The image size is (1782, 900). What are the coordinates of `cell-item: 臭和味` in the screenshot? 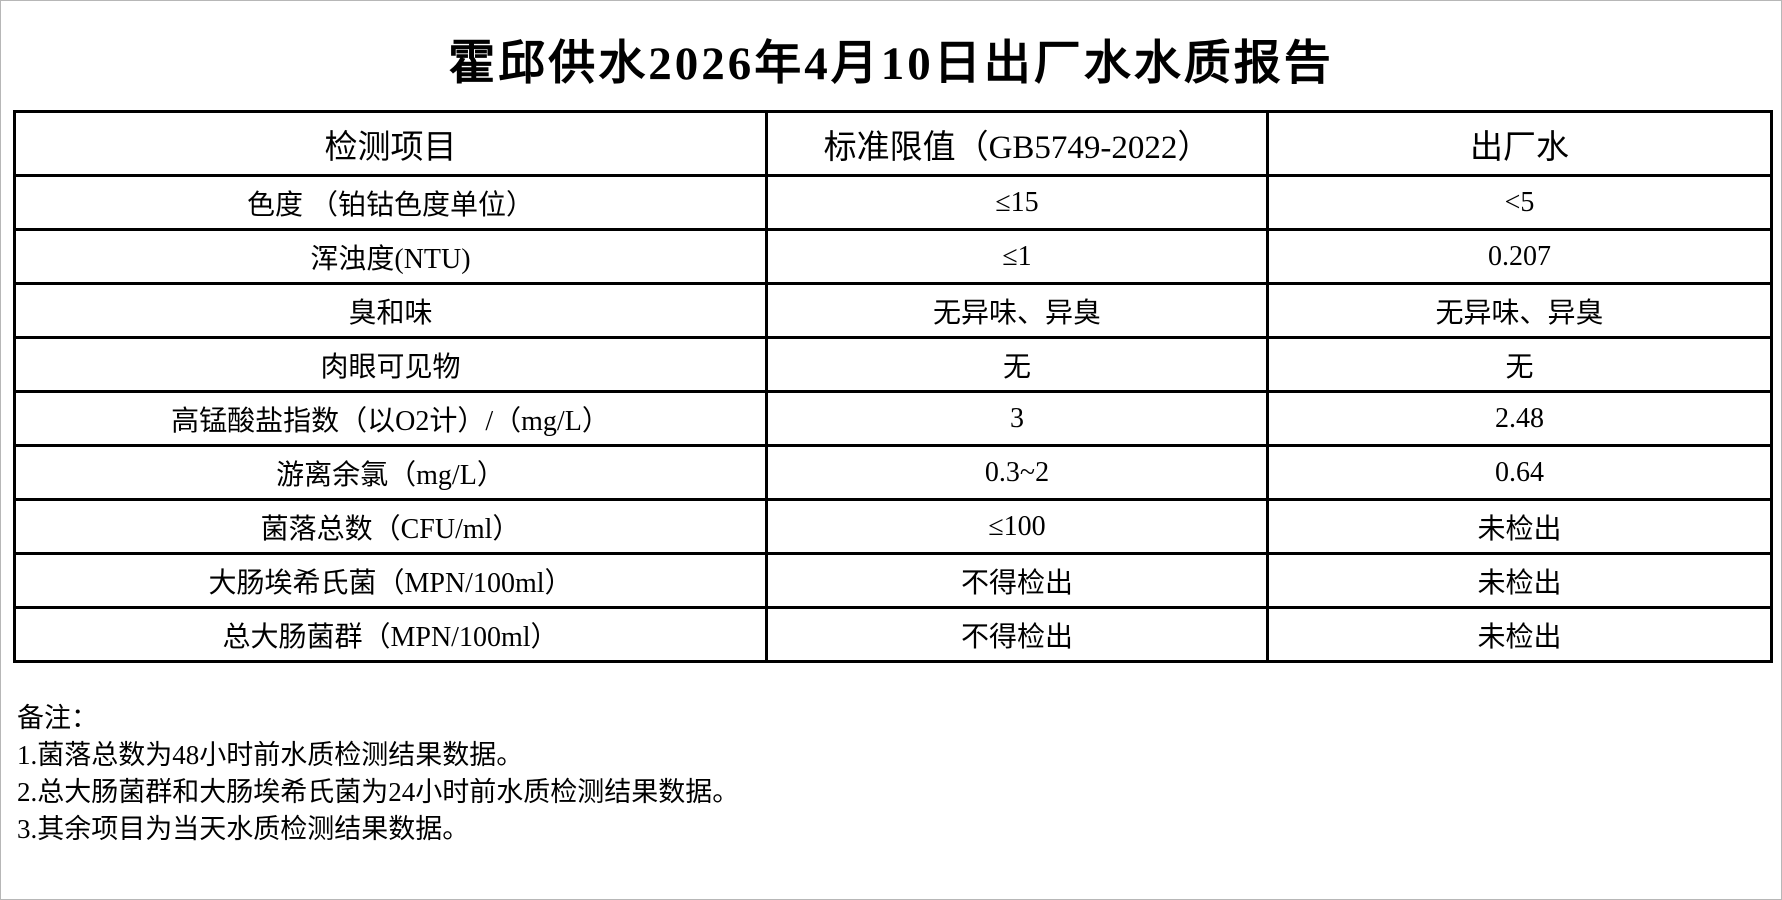 It's located at (390, 310).